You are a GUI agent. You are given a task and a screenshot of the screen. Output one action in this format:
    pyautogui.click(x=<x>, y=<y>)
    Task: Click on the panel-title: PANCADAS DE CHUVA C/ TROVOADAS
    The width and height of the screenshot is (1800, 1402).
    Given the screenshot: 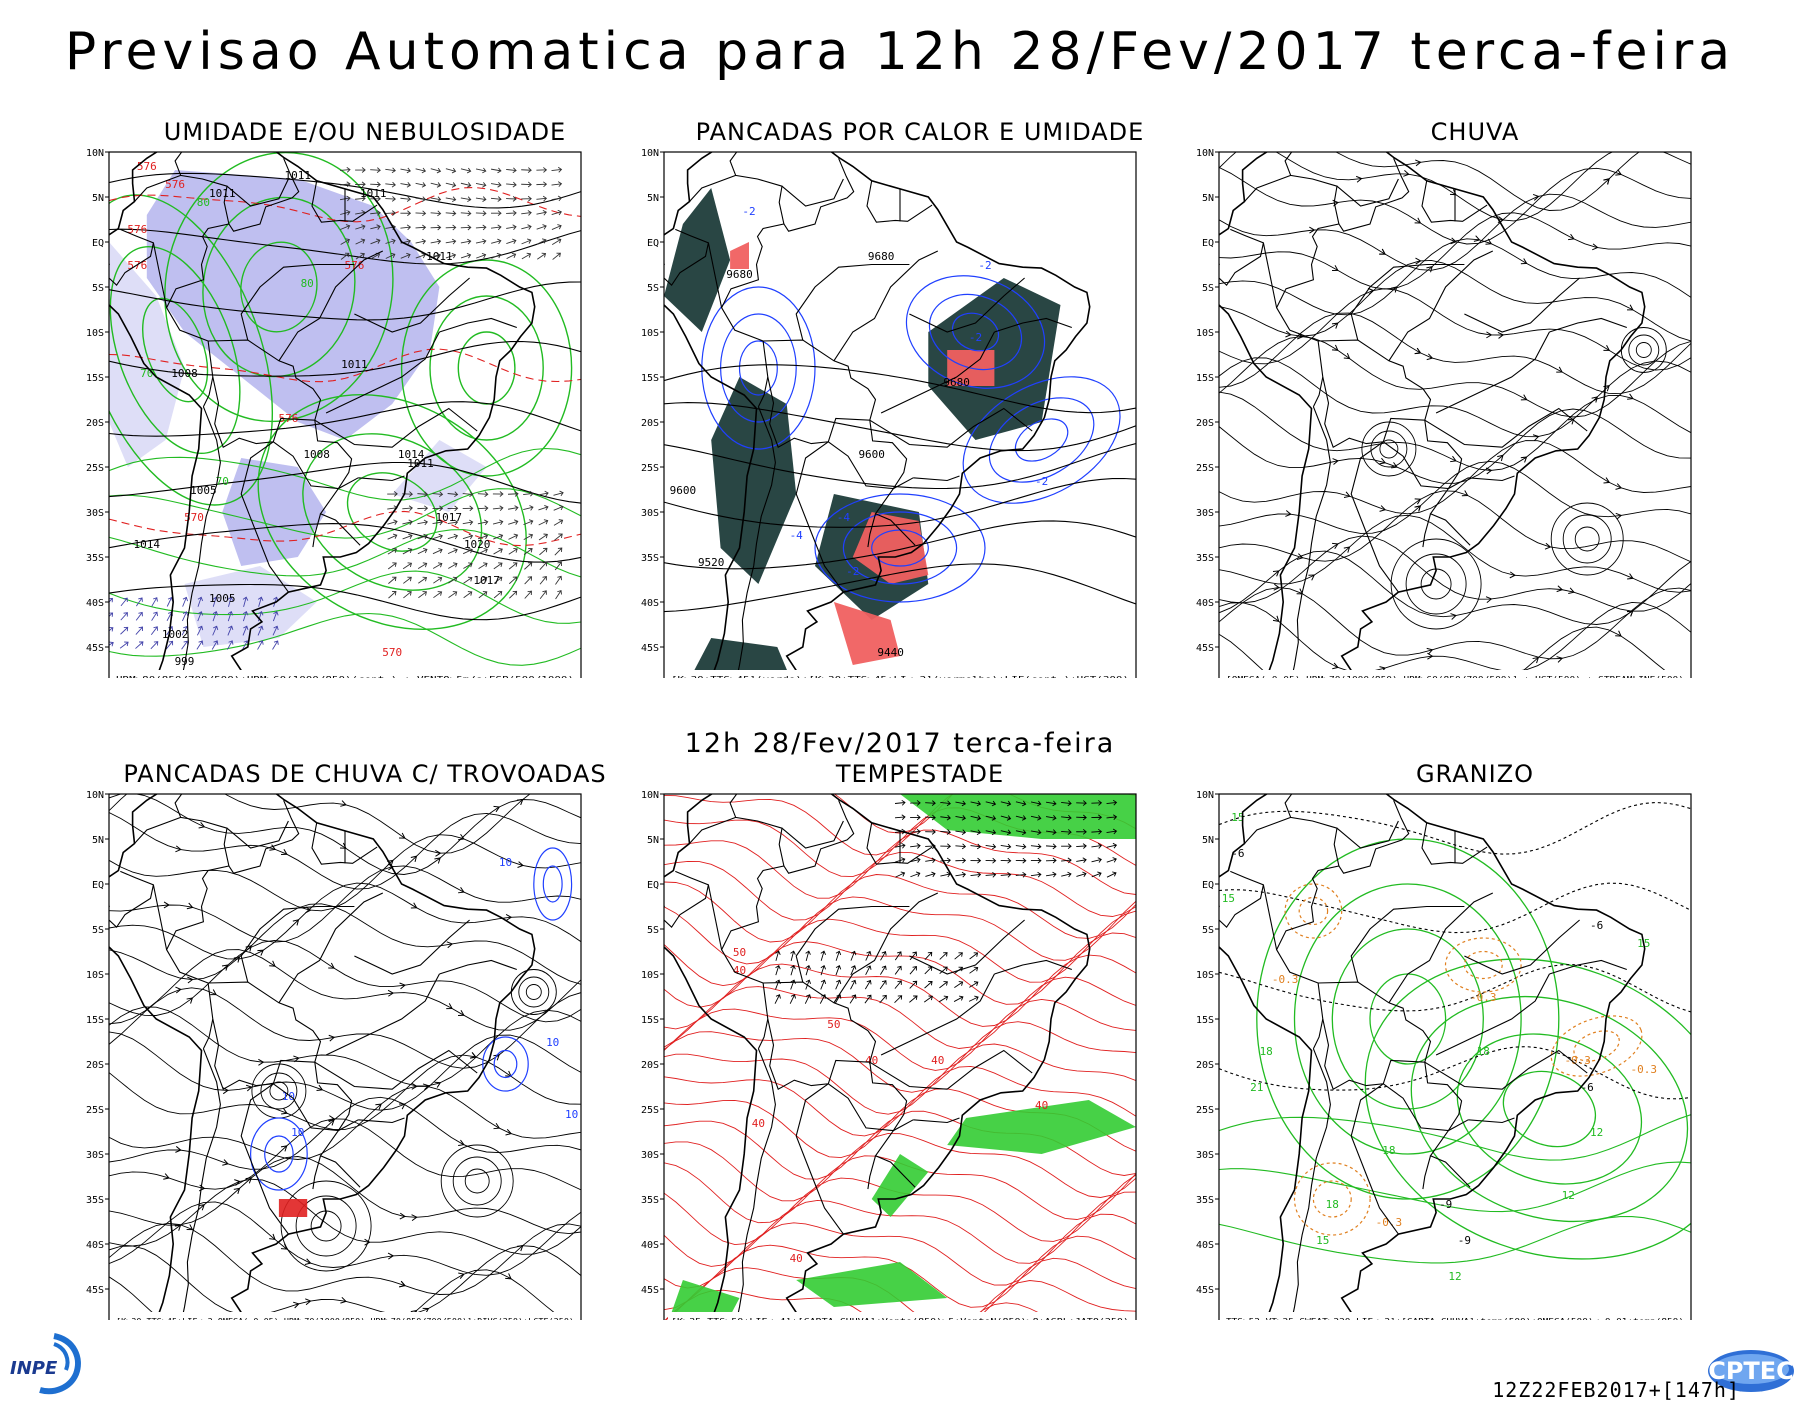 What is the action you would take?
    pyautogui.click(x=365, y=774)
    